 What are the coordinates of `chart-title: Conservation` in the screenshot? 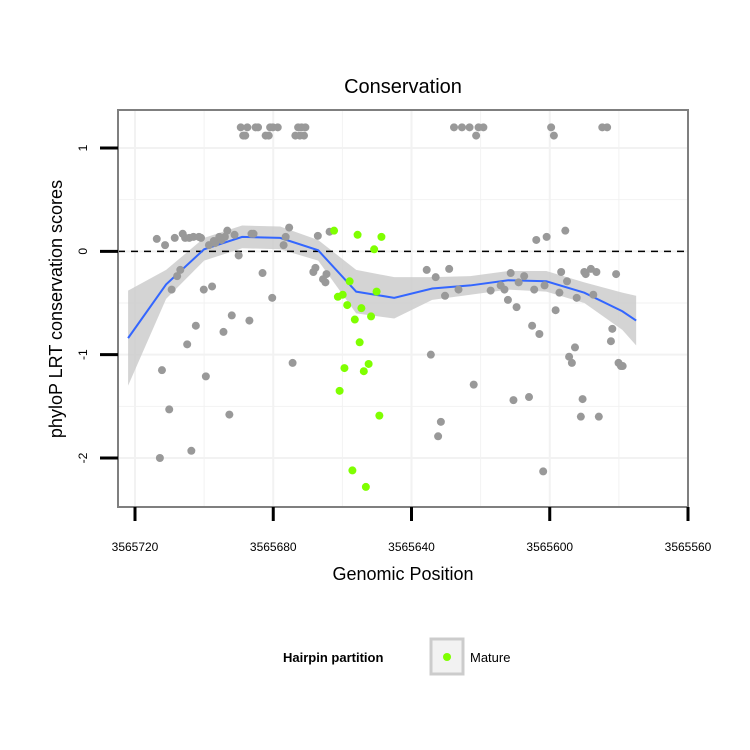 It's located at (403, 87).